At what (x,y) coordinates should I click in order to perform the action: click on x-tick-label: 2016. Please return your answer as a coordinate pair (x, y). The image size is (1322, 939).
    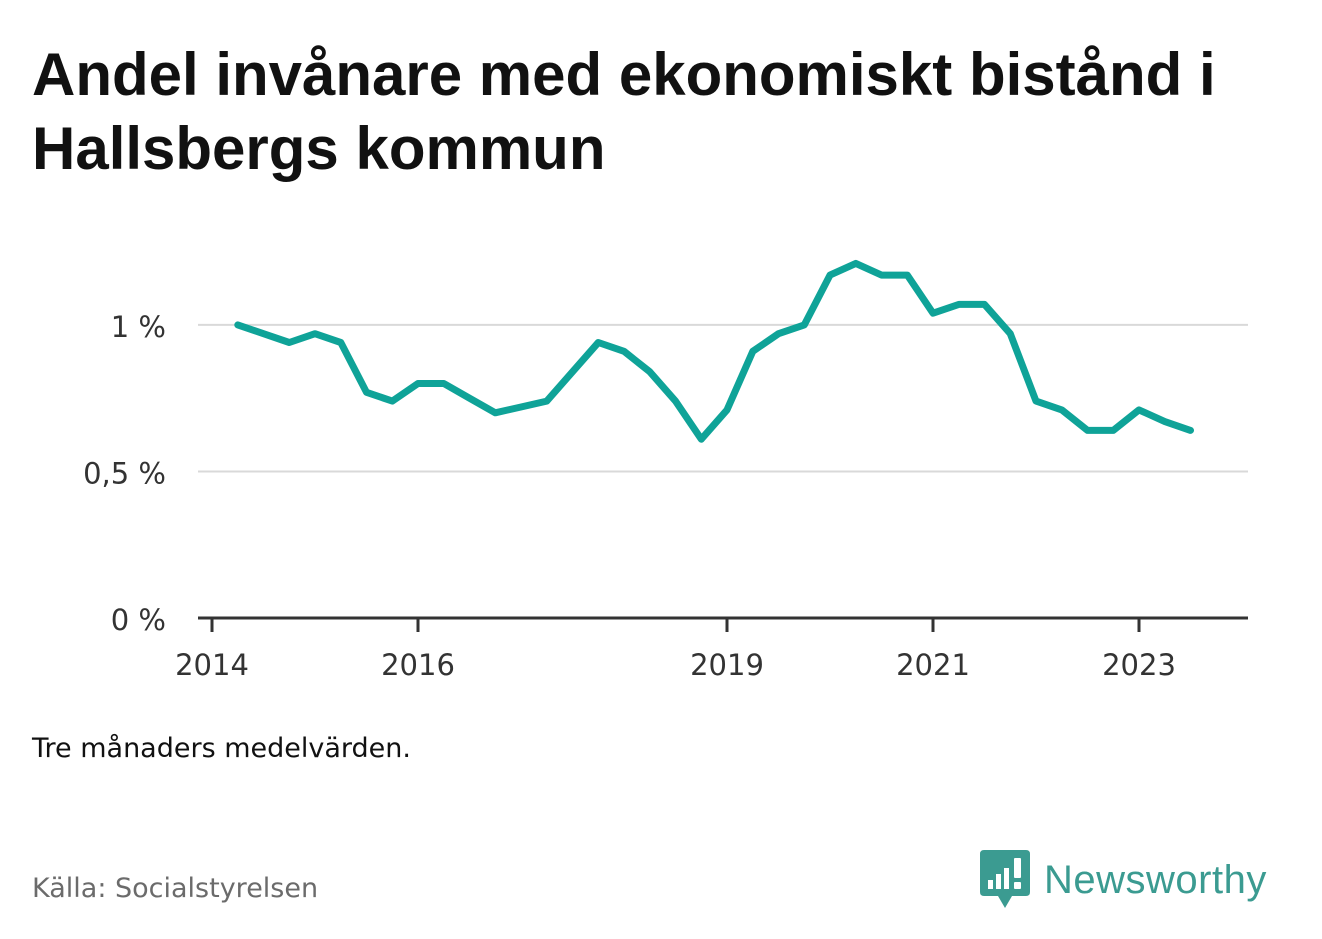
    Looking at the image, I should click on (418, 665).